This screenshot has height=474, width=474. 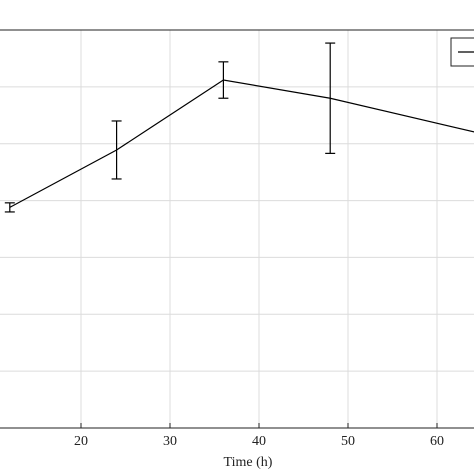 What do you see at coordinates (81, 441) in the screenshot?
I see `x-tick-label: 20` at bounding box center [81, 441].